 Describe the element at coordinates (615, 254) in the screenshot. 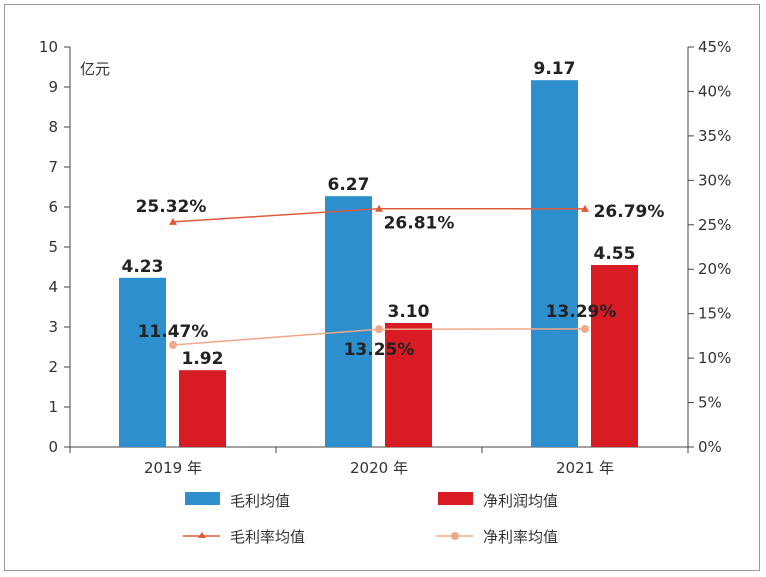

I see `bar-data-label: 4.55` at that location.